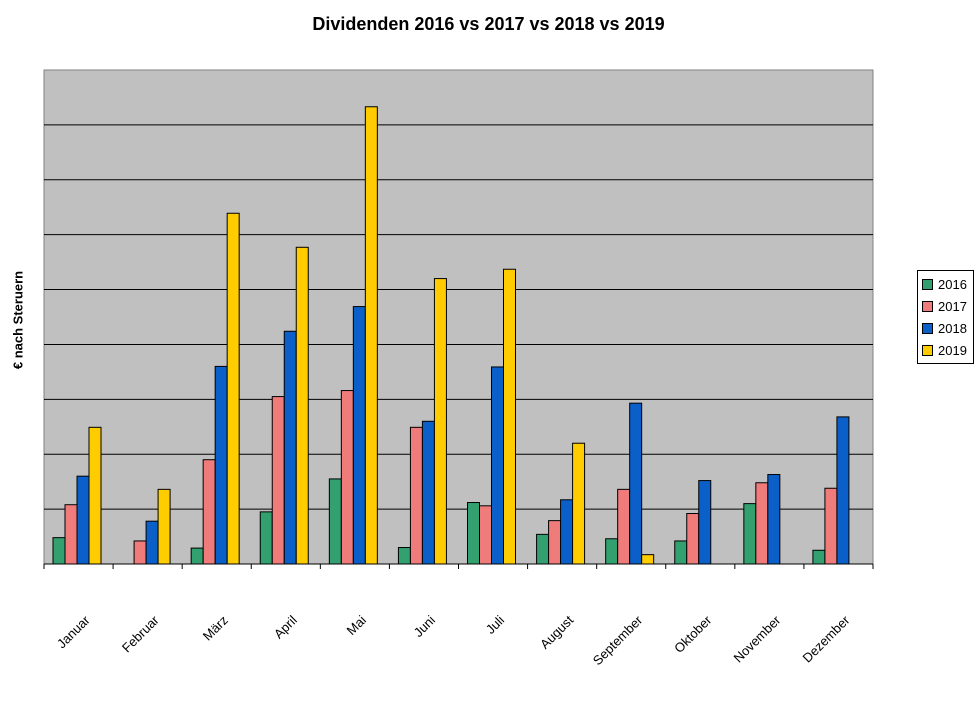 Image resolution: width=977 pixels, height=725 pixels. Describe the element at coordinates (555, 542) in the screenshot. I see `bar-2017-august` at that location.